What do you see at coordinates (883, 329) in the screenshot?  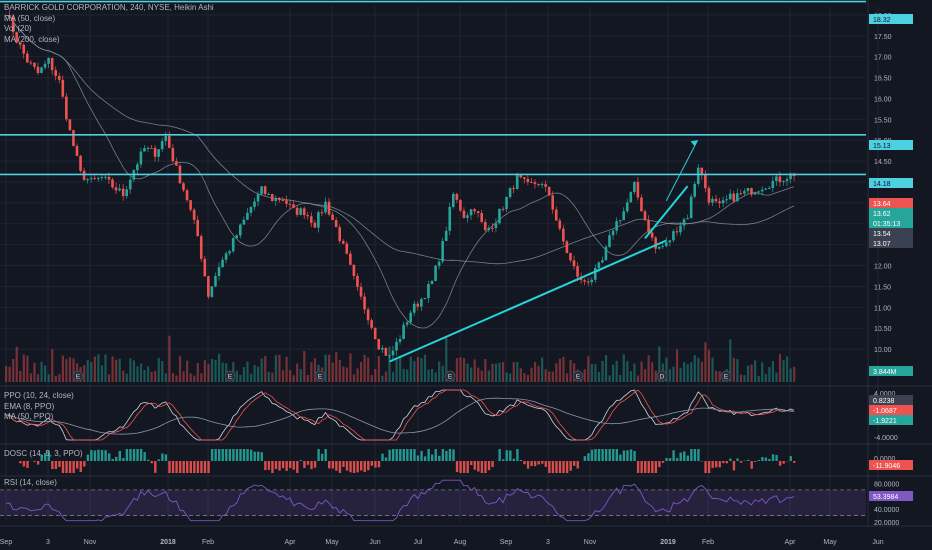 I see `y-tick-label: 10.50` at bounding box center [883, 329].